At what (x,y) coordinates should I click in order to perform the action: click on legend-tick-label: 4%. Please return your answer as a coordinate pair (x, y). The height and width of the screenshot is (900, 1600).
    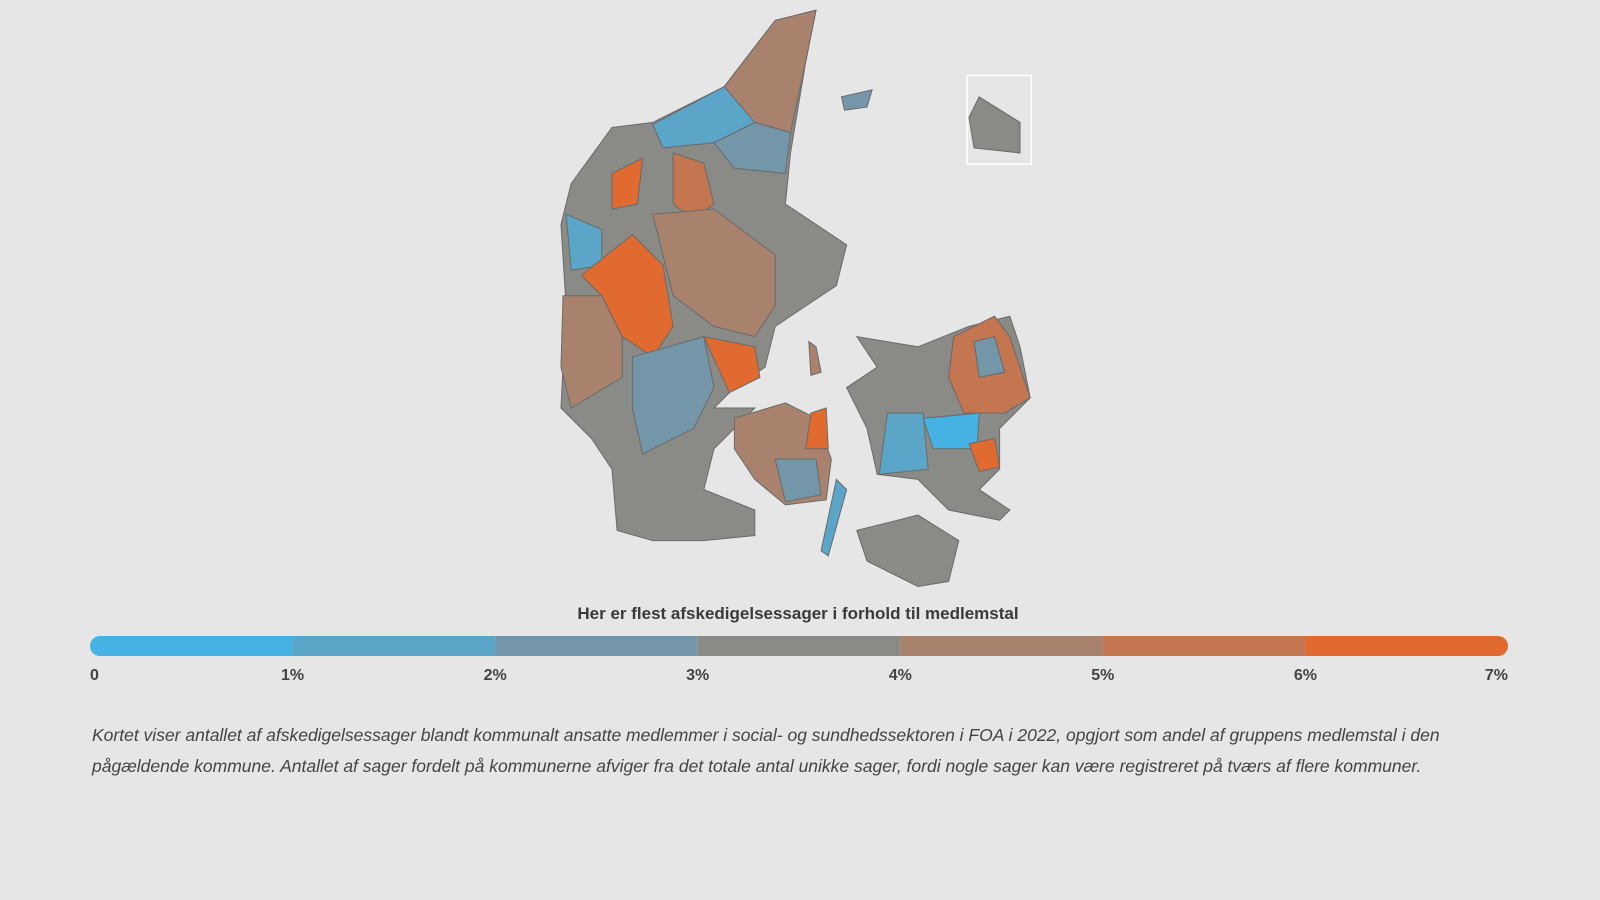
    Looking at the image, I should click on (900, 675).